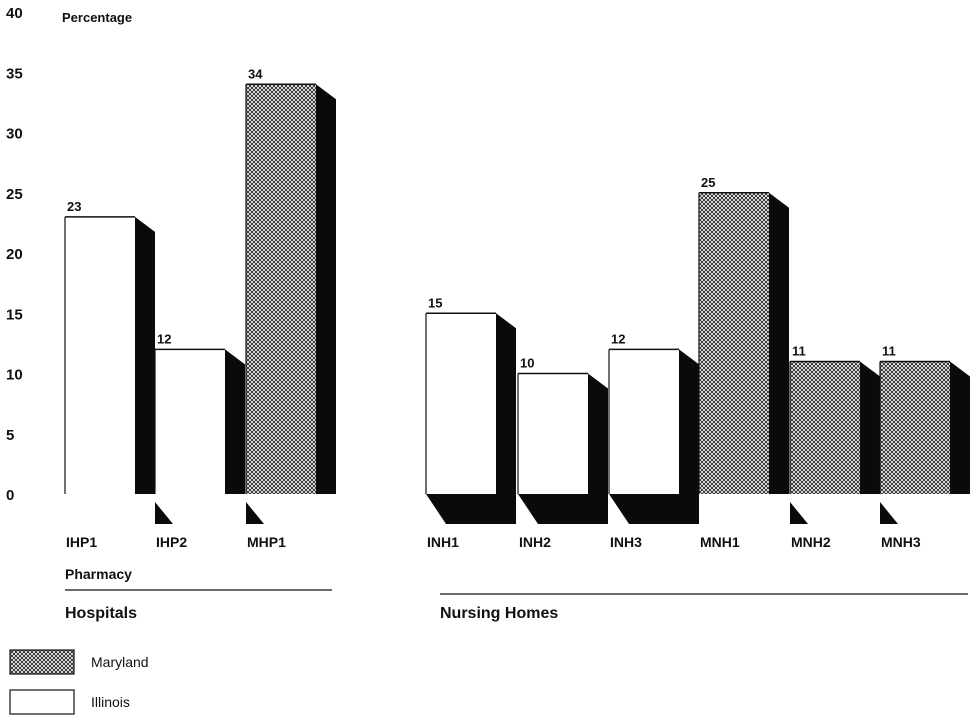 The width and height of the screenshot is (974, 719). Describe the element at coordinates (14, 13) in the screenshot. I see `y-tick-label: 40` at that location.